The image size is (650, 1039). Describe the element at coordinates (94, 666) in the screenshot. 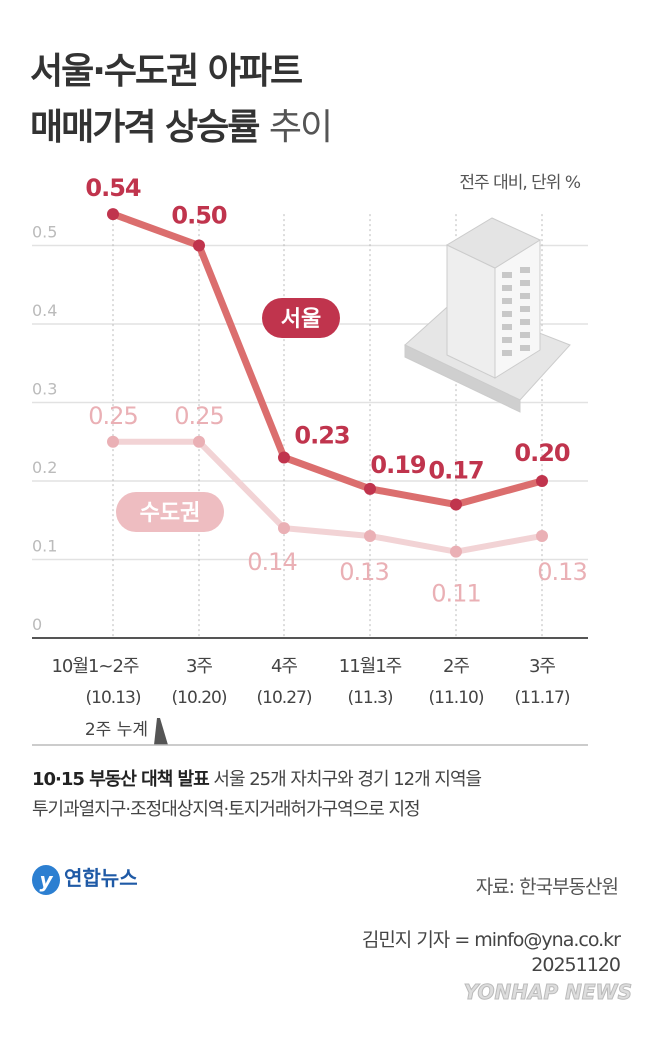

I see `x-tick-label: 10월1~2주` at that location.